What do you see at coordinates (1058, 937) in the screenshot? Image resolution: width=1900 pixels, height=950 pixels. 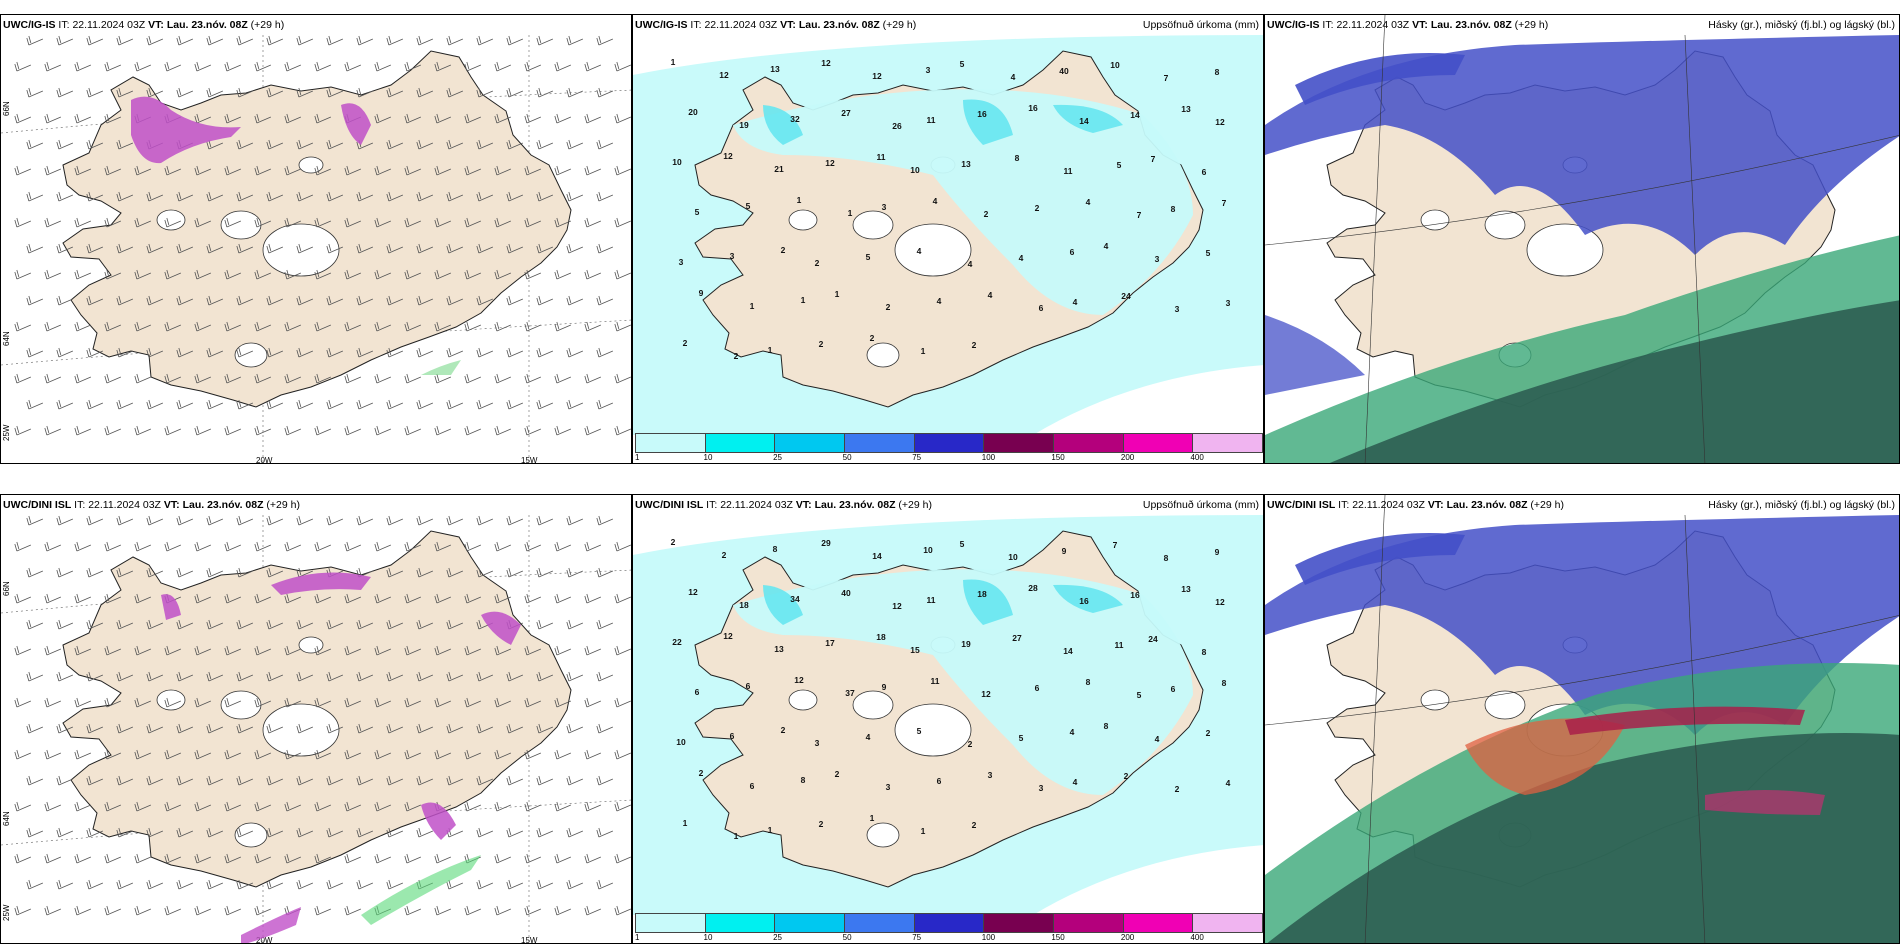 I see `colorbar-tick-label: 150` at bounding box center [1058, 937].